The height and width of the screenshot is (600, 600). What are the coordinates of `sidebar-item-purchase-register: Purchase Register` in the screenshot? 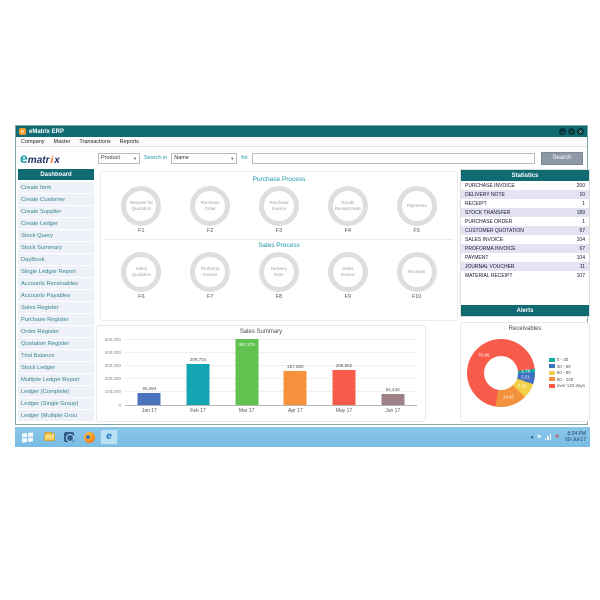 It's located at (56, 319).